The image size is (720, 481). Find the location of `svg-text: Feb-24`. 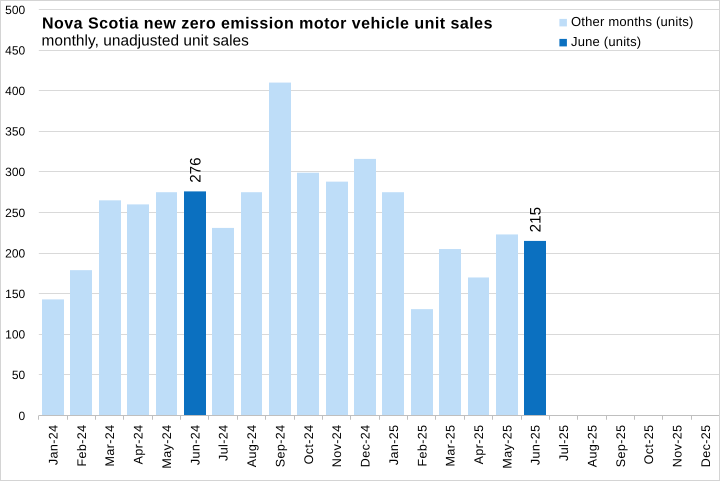

svg-text: Feb-24 is located at coordinates (82, 446).